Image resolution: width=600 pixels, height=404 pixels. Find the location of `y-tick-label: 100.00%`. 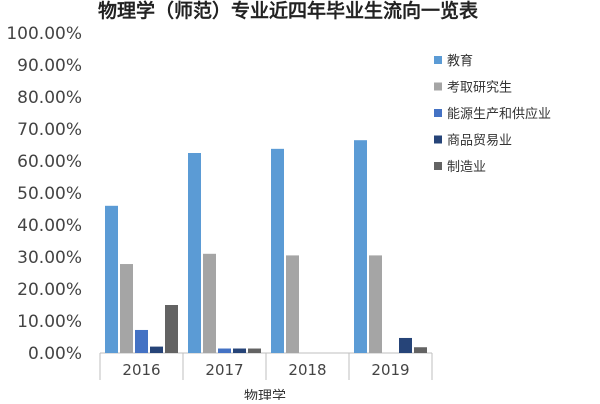

y-tick-label: 100.00% is located at coordinates (44, 34).